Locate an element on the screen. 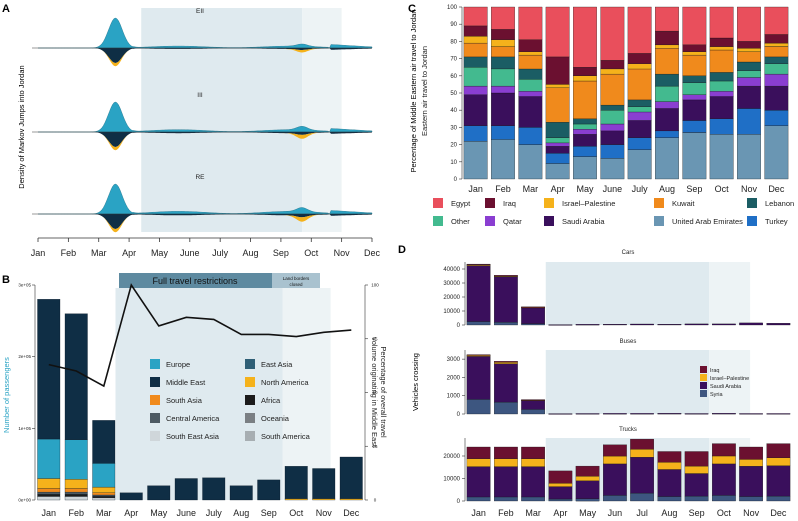 This screenshot has width=798, height=521. legend-label: South East Asia is located at coordinates (193, 436).